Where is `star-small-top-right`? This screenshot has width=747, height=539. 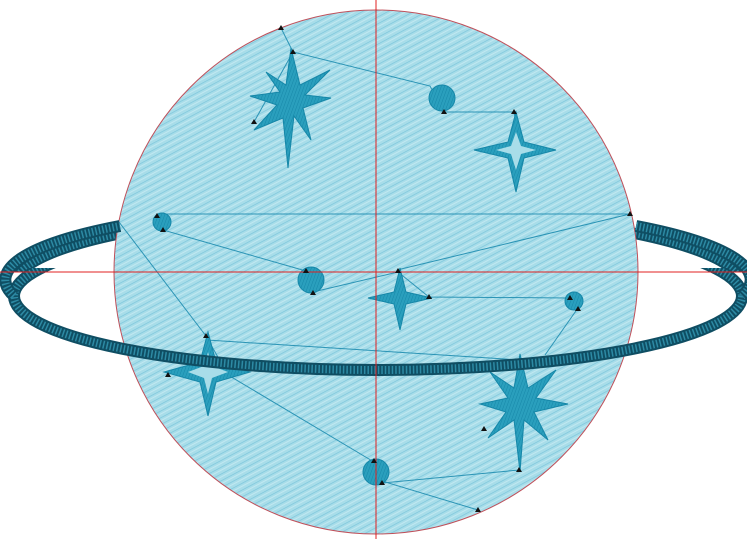
star-small-top-right is located at coordinates (515, 151).